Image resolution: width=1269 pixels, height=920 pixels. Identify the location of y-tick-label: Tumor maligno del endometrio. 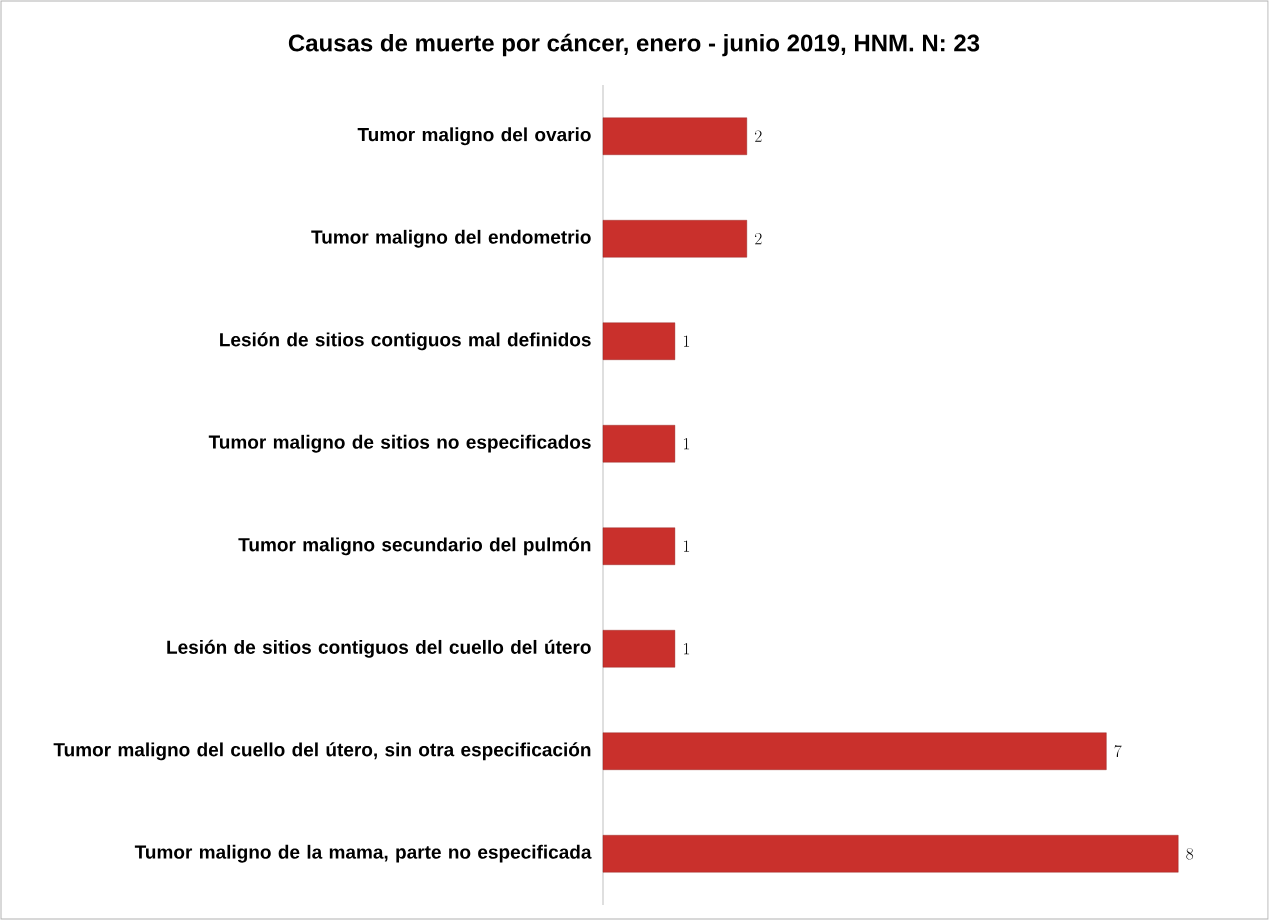
(451, 238).